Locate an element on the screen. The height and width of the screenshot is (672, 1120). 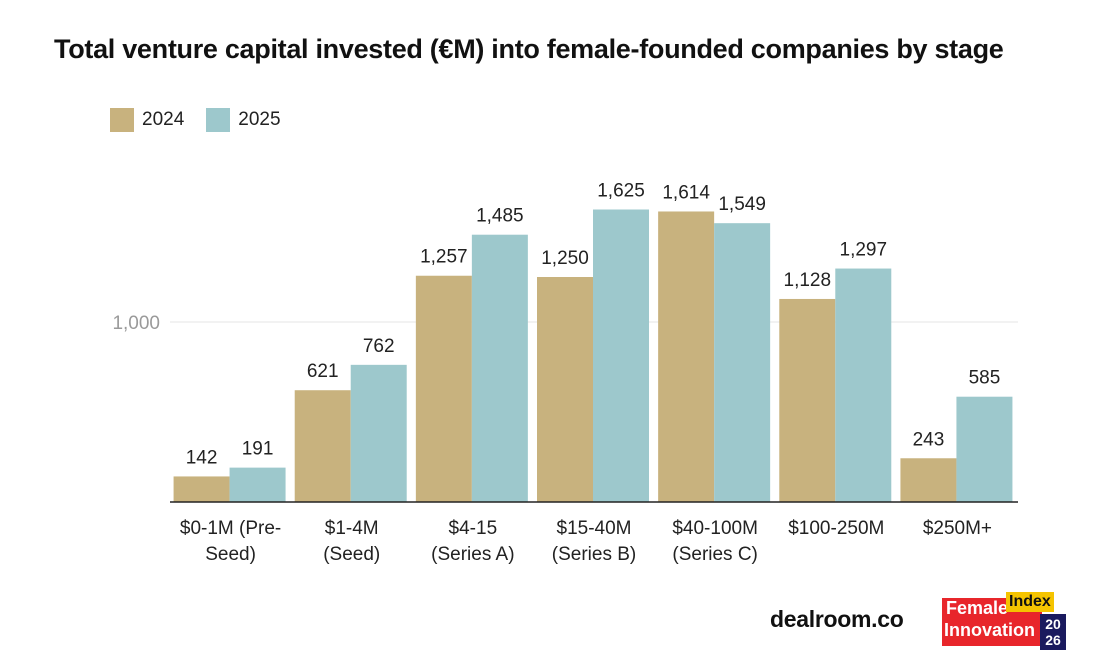
data-label-2024-6: 243 is located at coordinates (929, 439).